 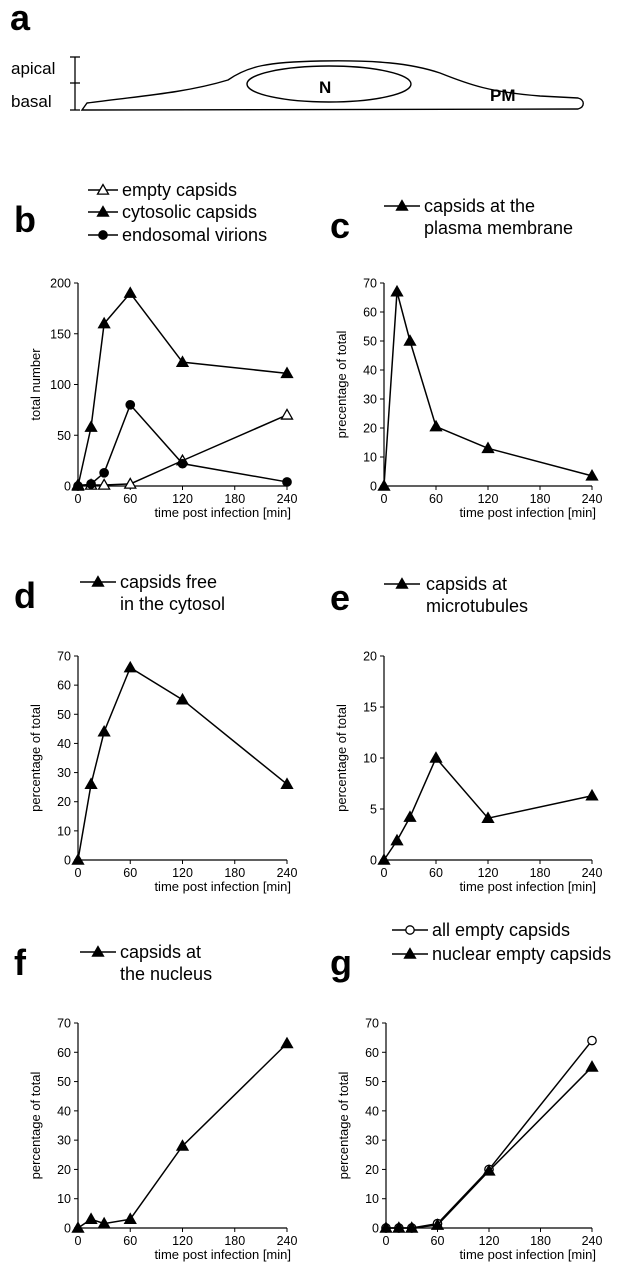 What do you see at coordinates (503, 95) in the screenshot?
I see `plasma-membrane-label: PM` at bounding box center [503, 95].